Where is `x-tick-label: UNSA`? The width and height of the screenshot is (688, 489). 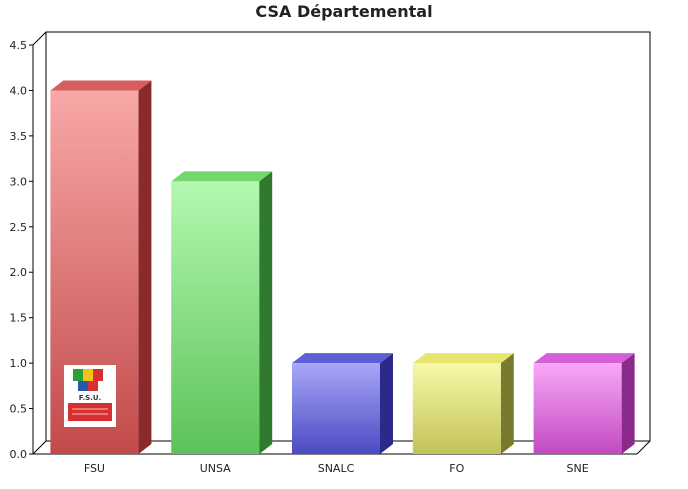
x-tick-label: UNSA is located at coordinates (215, 468).